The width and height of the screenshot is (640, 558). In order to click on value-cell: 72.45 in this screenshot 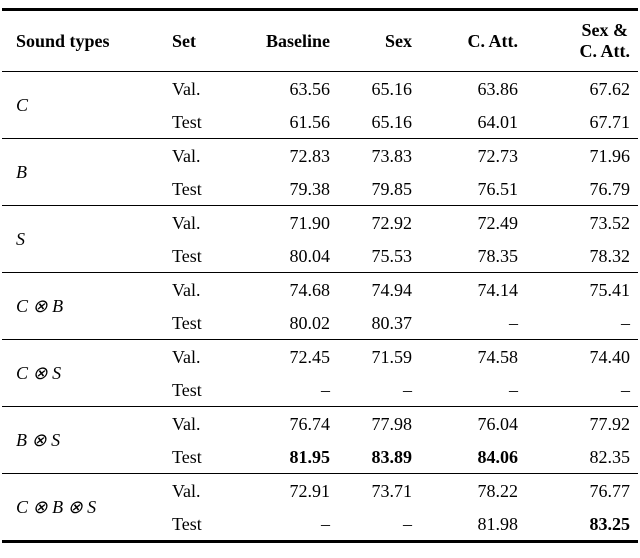, I will do `click(310, 356)`.